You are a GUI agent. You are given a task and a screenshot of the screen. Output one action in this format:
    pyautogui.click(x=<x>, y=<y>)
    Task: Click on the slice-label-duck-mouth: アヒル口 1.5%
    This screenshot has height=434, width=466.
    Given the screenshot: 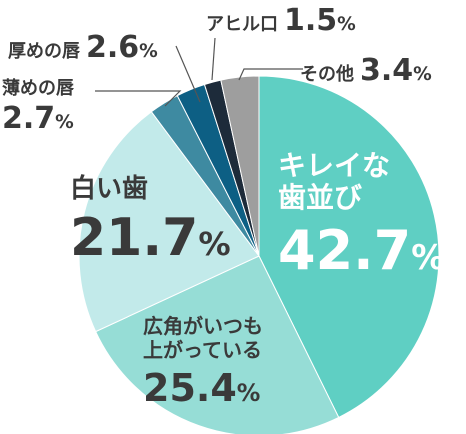 What is the action you would take?
    pyautogui.click(x=281, y=21)
    